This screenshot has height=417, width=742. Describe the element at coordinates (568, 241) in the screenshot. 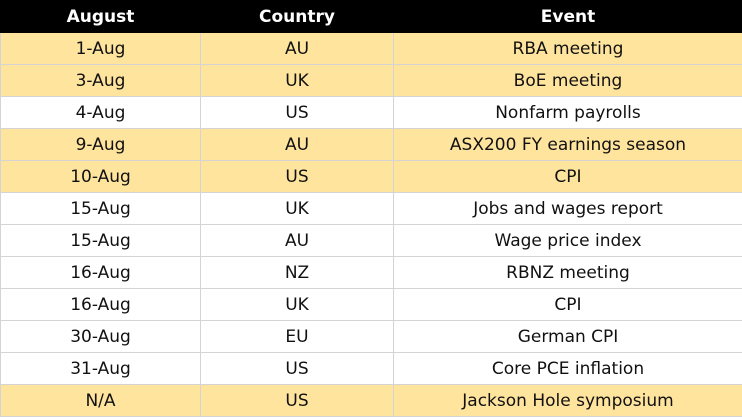

I see `table-cell: Wage price index` at that location.